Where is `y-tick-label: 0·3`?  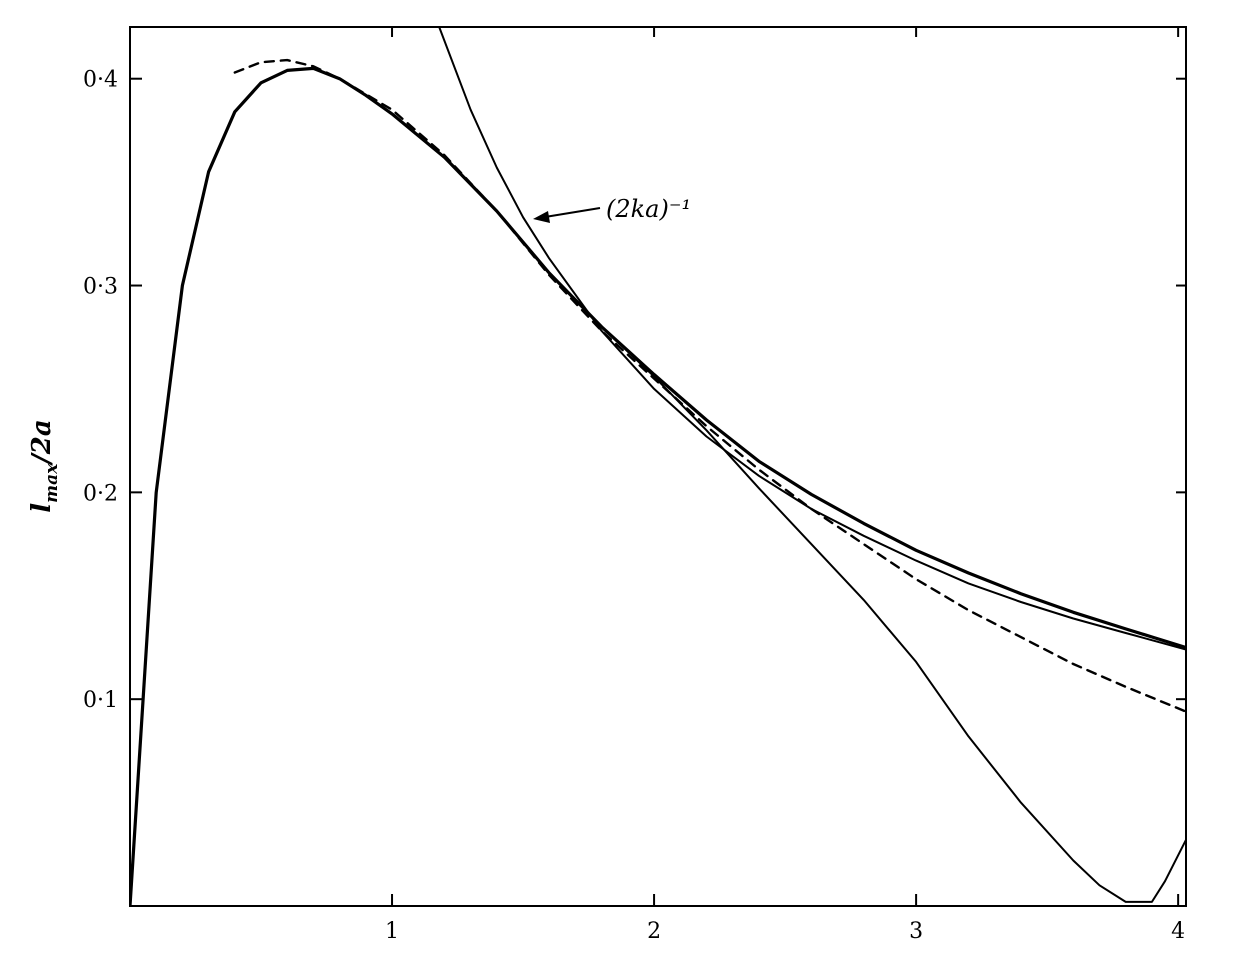
y-tick-label: 0·3 is located at coordinates (100, 287).